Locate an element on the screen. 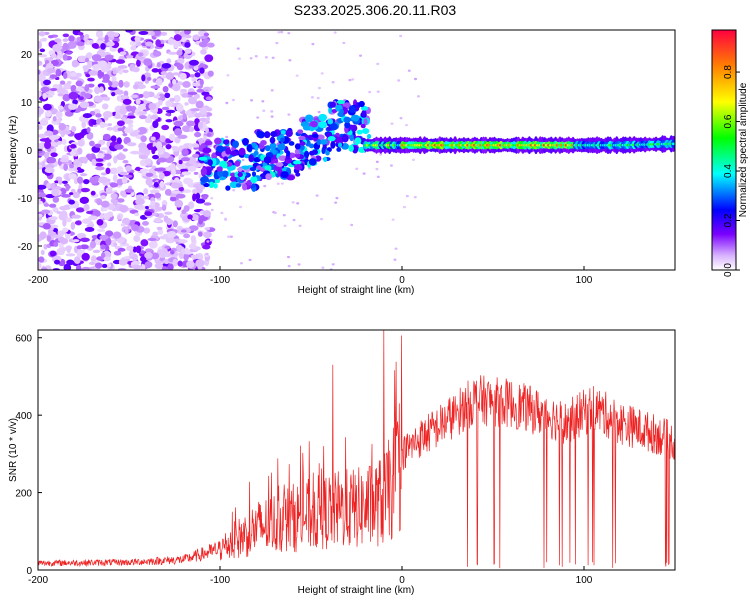 Image resolution: width=750 pixels, height=600 pixels. snr-y-ticks: 0 200 400 600 is located at coordinates (28, 455).